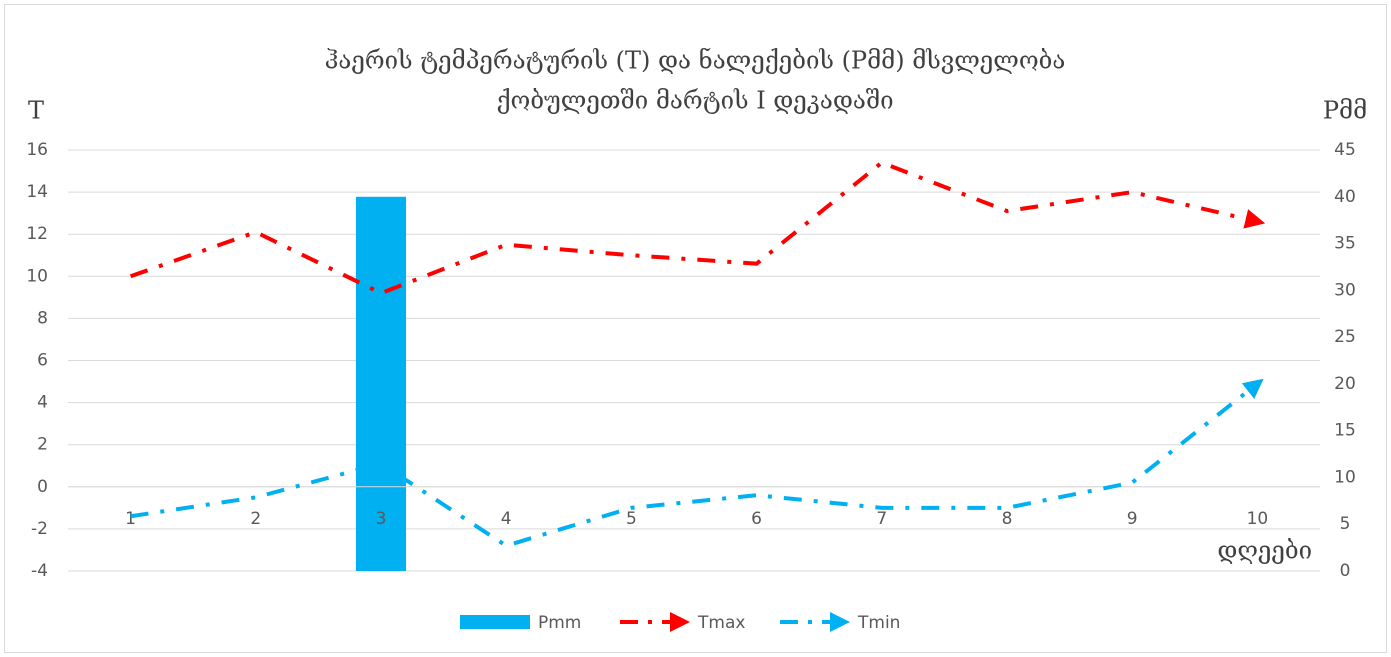  Describe the element at coordinates (39, 529) in the screenshot. I see `y-tick-label: -2` at that location.